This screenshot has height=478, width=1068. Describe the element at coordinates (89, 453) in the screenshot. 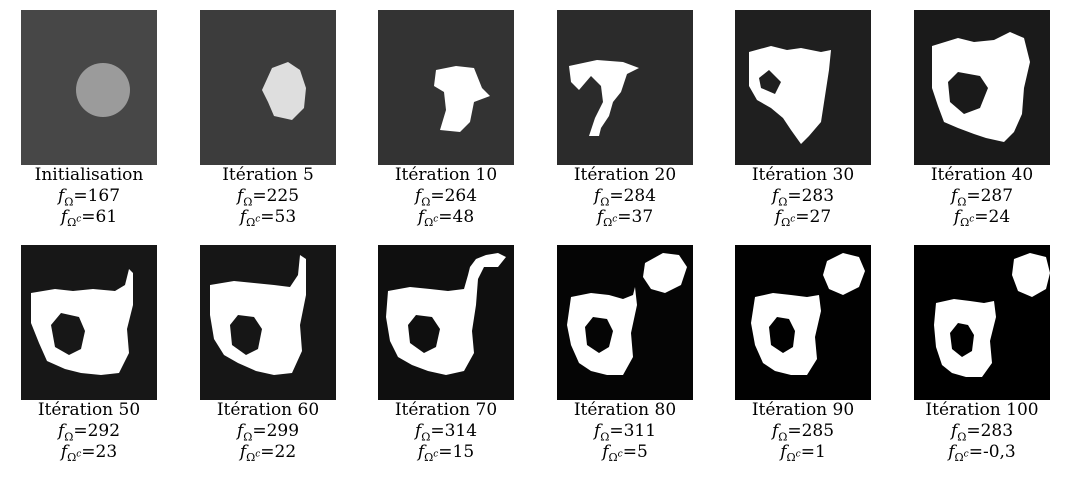

I see `f-omega-complement-value: fΩc=23` at that location.